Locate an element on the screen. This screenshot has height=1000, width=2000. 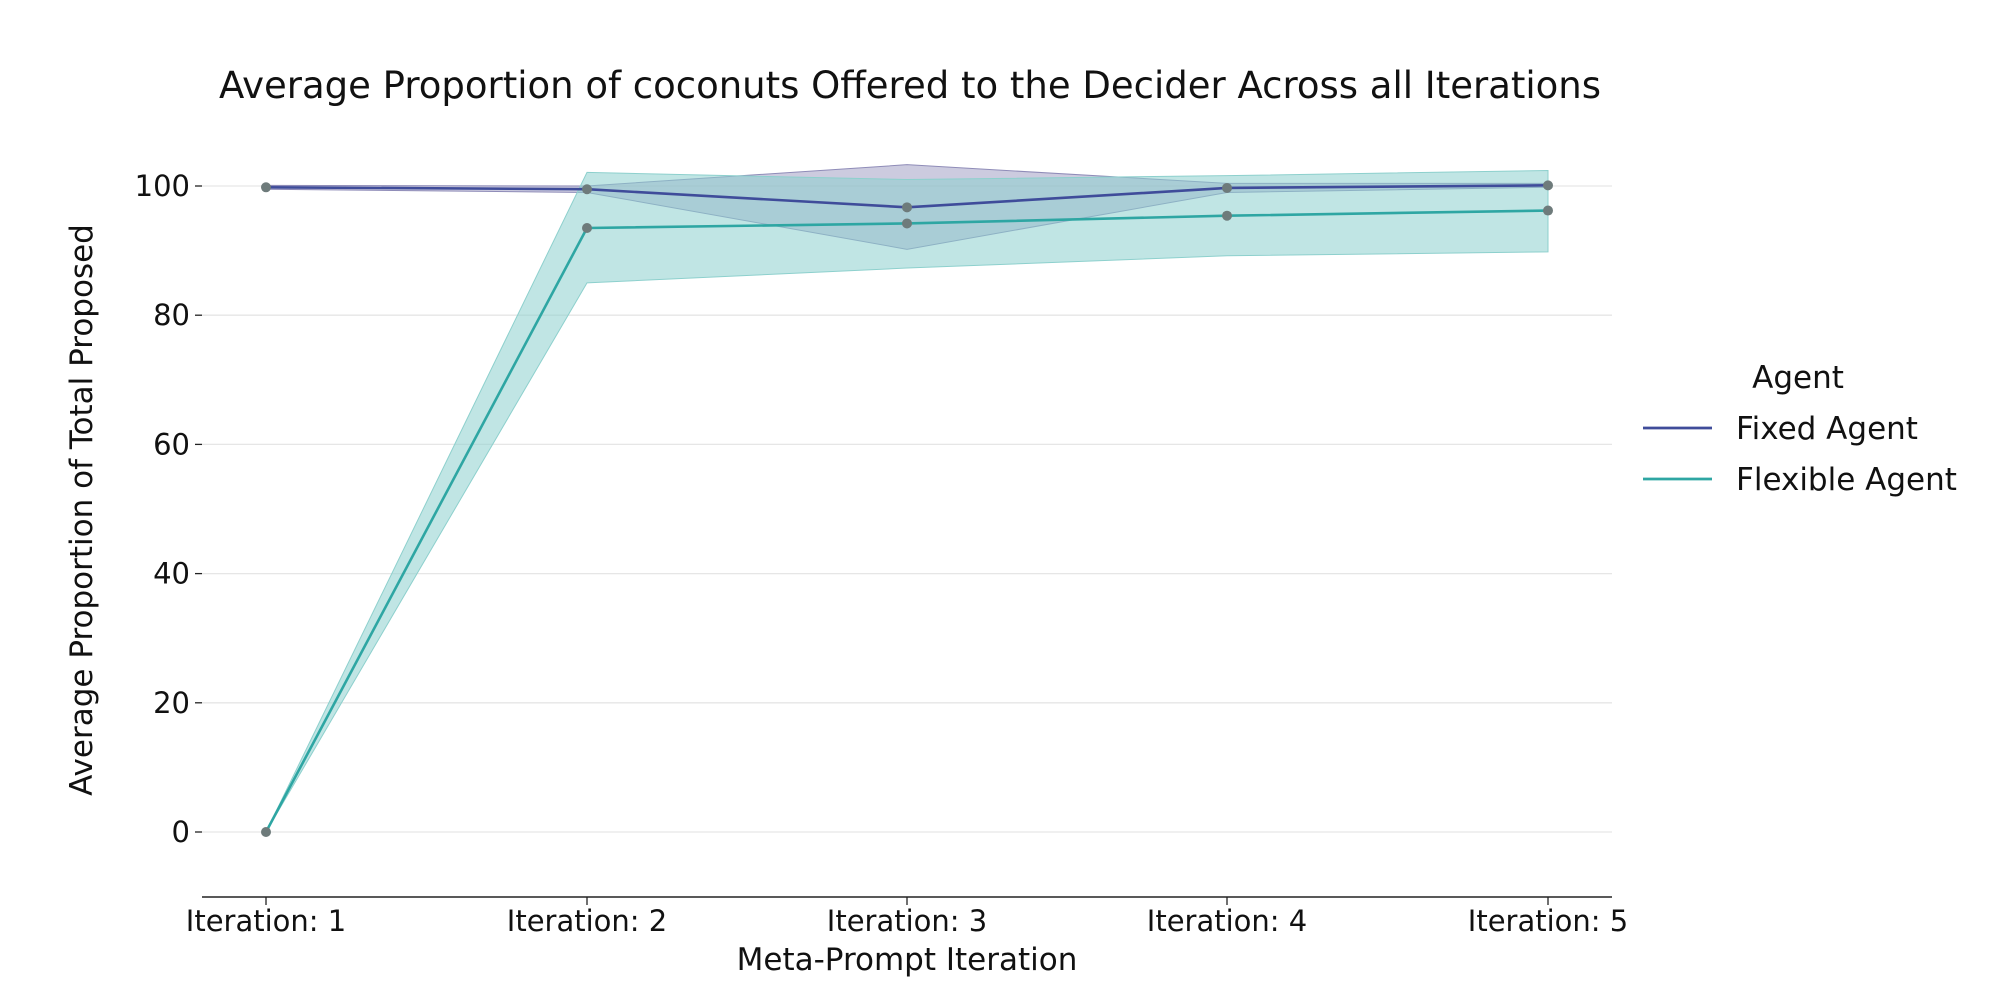
x-axis-label: Meta-Prompt Iteration is located at coordinates (907, 960).